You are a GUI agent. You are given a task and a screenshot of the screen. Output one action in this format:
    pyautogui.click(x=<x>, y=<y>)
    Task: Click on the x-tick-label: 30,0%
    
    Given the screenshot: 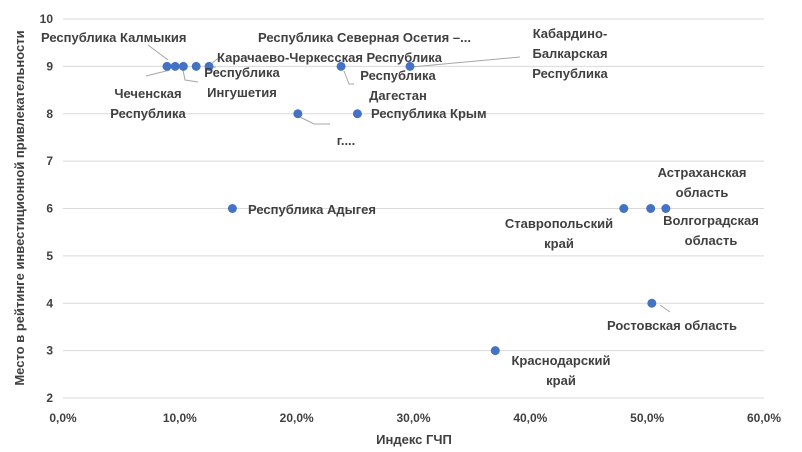 What is the action you would take?
    pyautogui.click(x=413, y=418)
    